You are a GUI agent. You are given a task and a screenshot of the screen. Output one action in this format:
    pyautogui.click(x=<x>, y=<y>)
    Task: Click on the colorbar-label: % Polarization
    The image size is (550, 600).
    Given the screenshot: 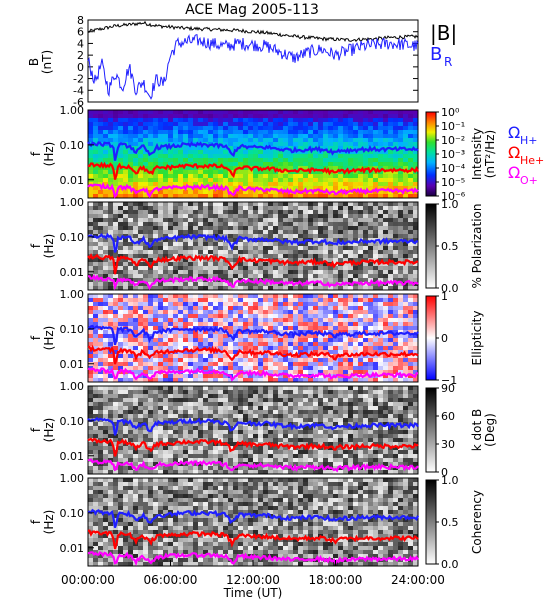 What is the action you would take?
    pyautogui.click(x=477, y=246)
    